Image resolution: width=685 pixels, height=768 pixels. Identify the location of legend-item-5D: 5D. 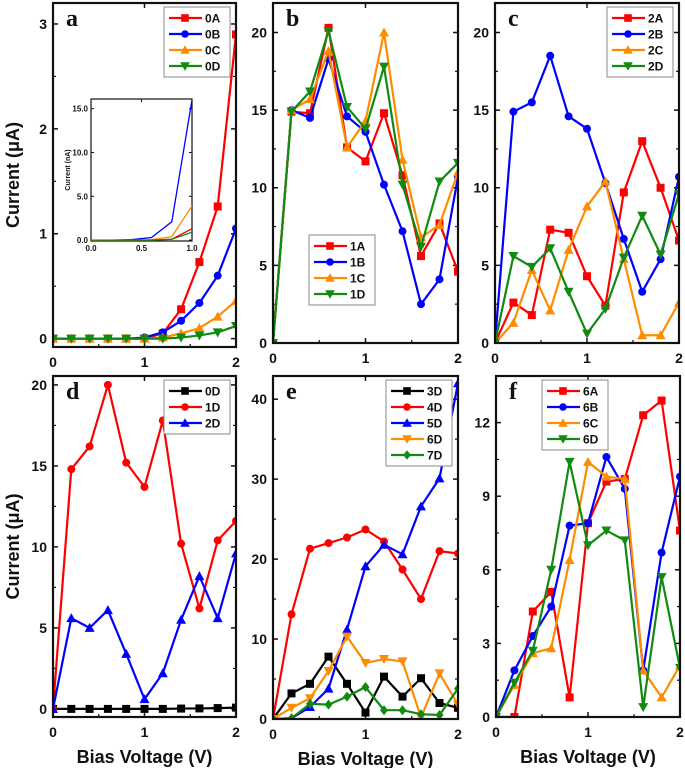
(417, 424).